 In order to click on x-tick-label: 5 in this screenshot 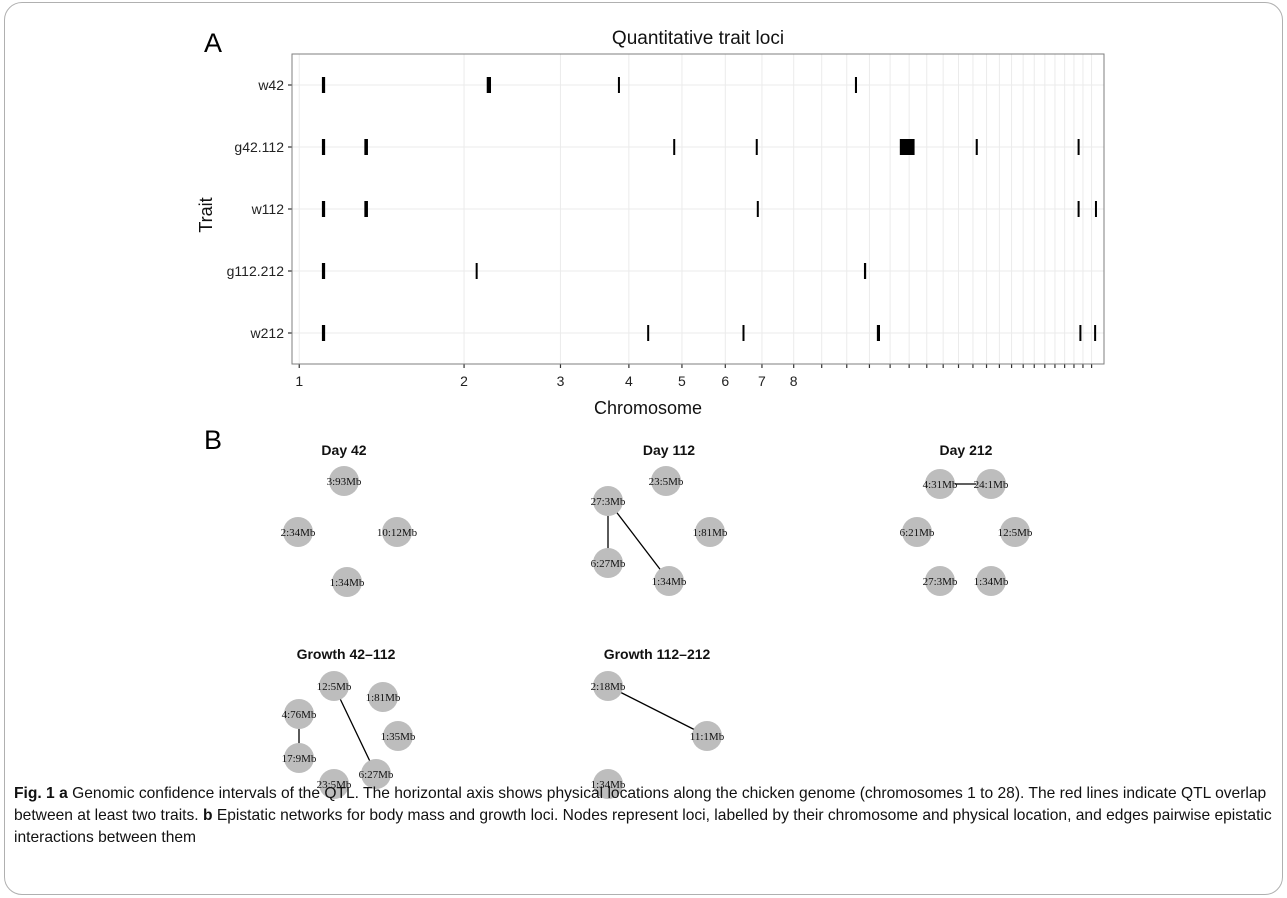, I will do `click(682, 381)`.